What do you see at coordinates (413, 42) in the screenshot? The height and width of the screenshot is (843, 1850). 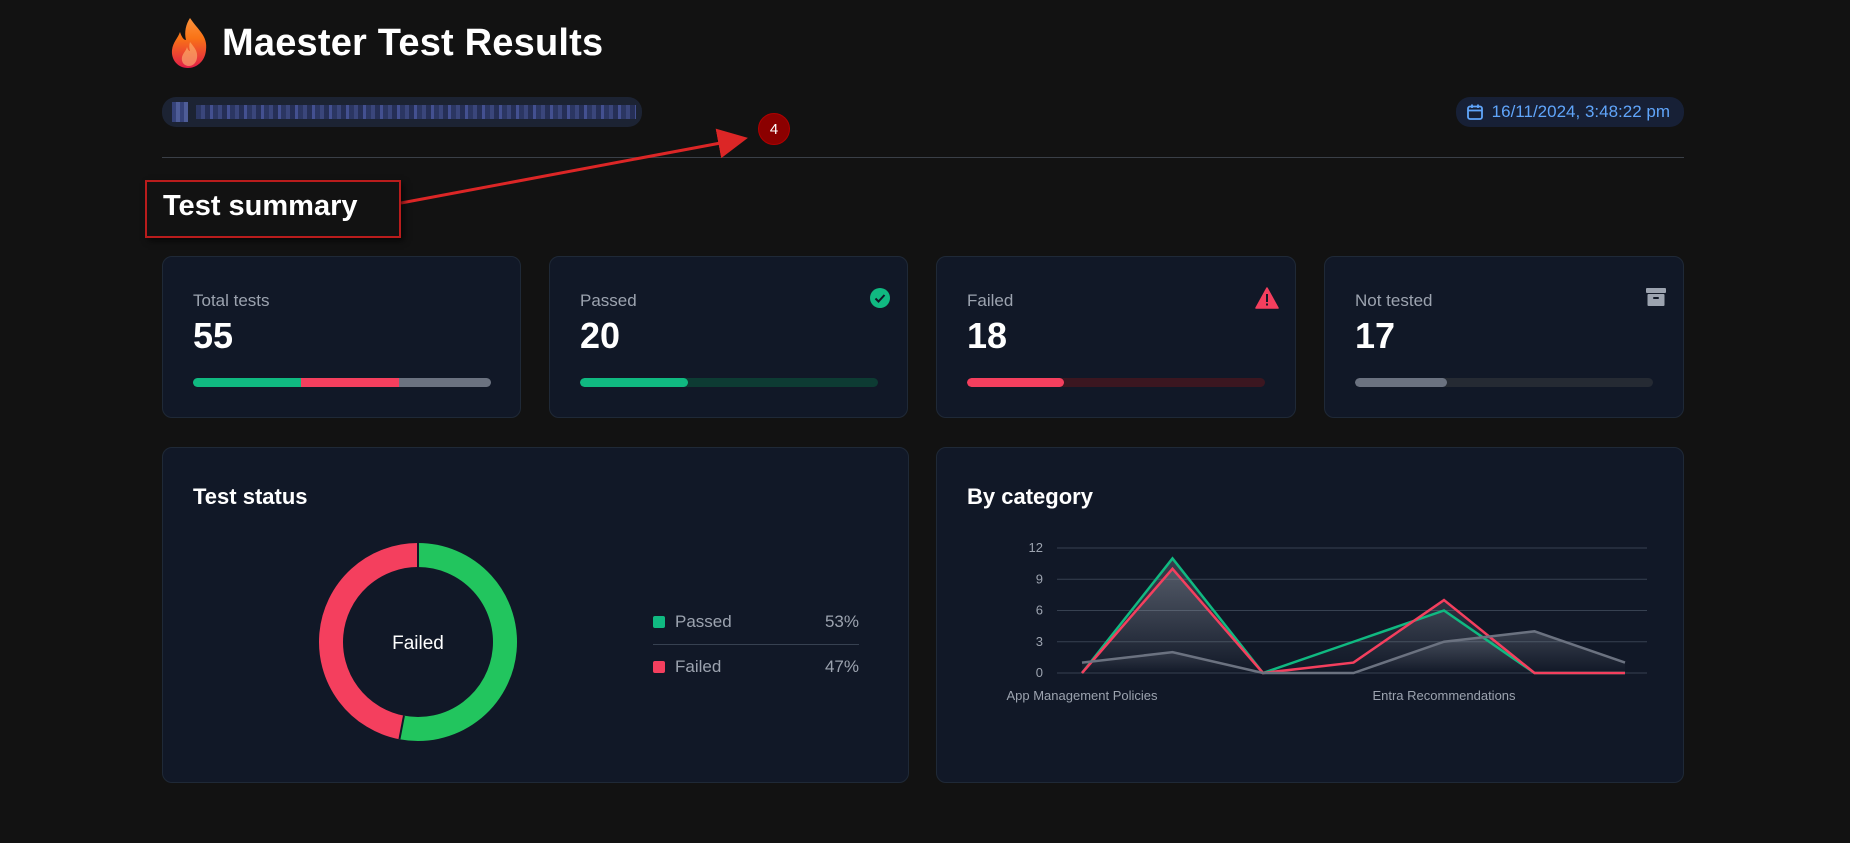 I see `app-title: Maester Test Results` at bounding box center [413, 42].